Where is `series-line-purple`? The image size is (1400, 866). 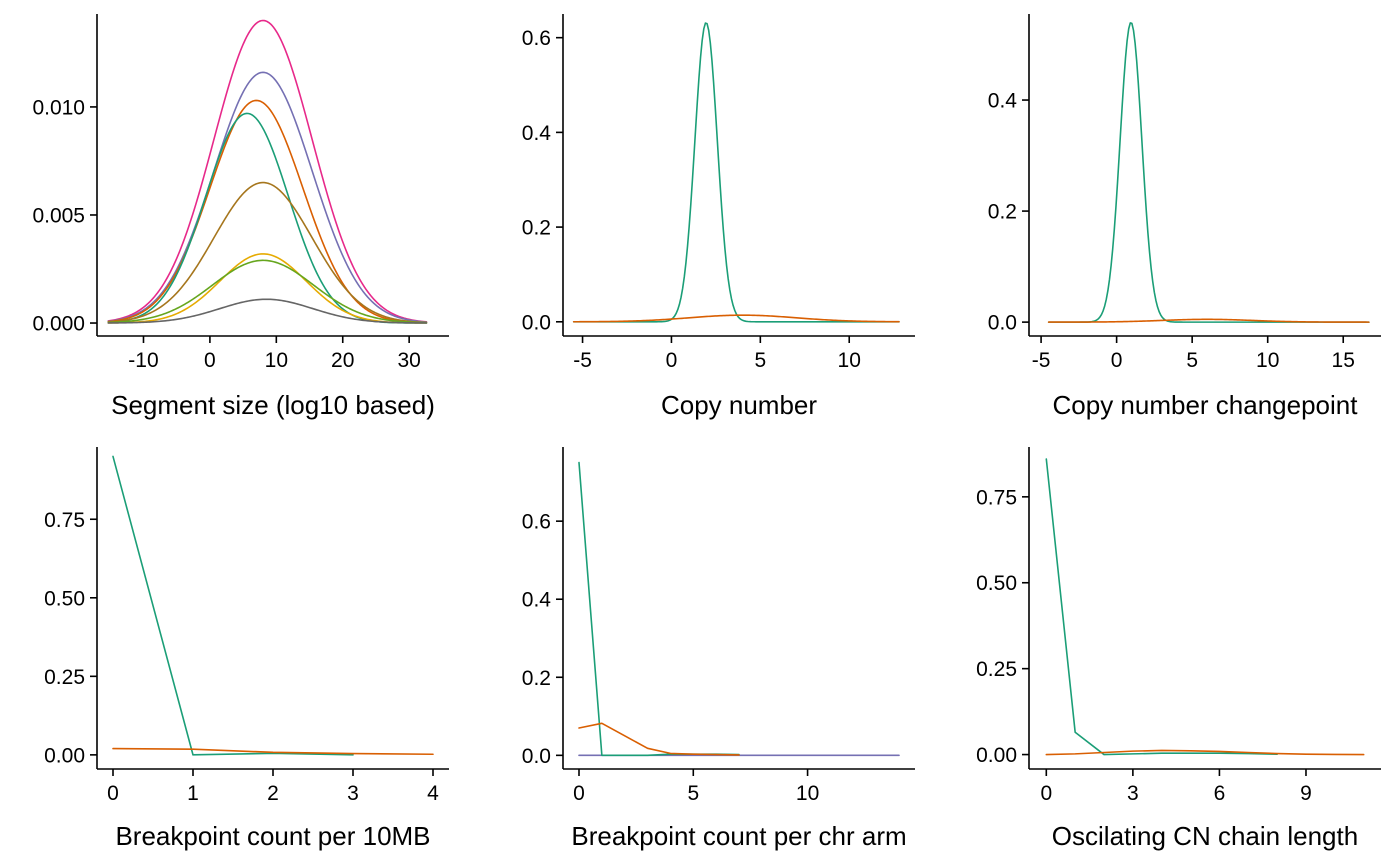
series-line-purple is located at coordinates (267, 197).